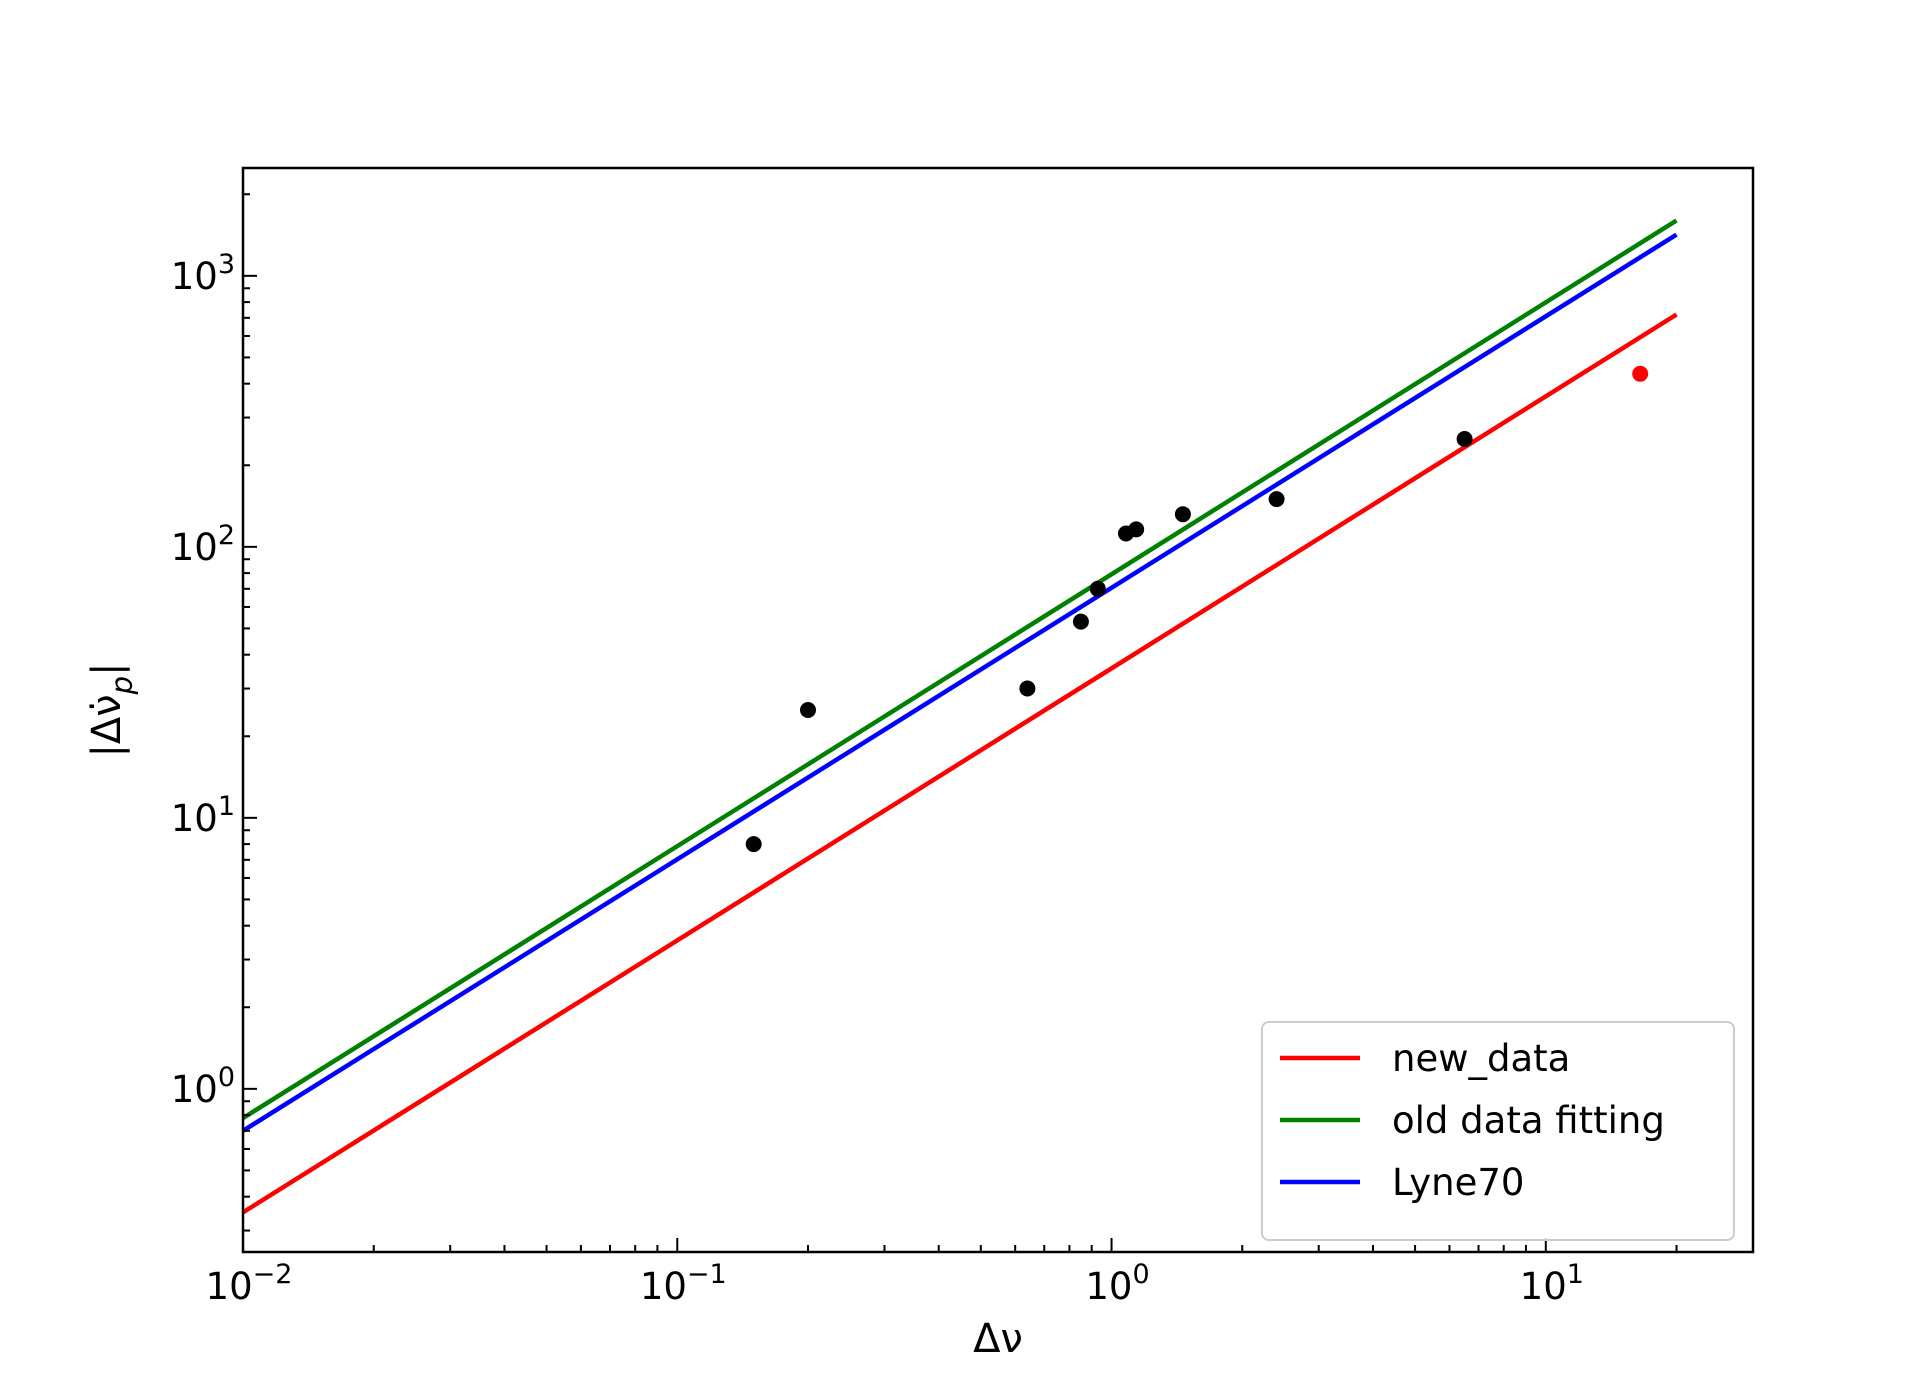 Image resolution: width=1920 pixels, height=1387 pixels. What do you see at coordinates (111, 709) in the screenshot?
I see `y-axis-label: |Δν̇p|` at bounding box center [111, 709].